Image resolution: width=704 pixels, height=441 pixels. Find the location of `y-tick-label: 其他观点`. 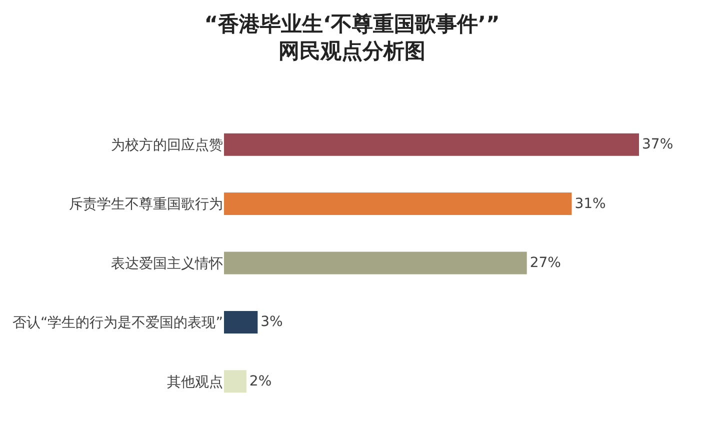

y-tick-label: 其他观点 is located at coordinates (195, 382).